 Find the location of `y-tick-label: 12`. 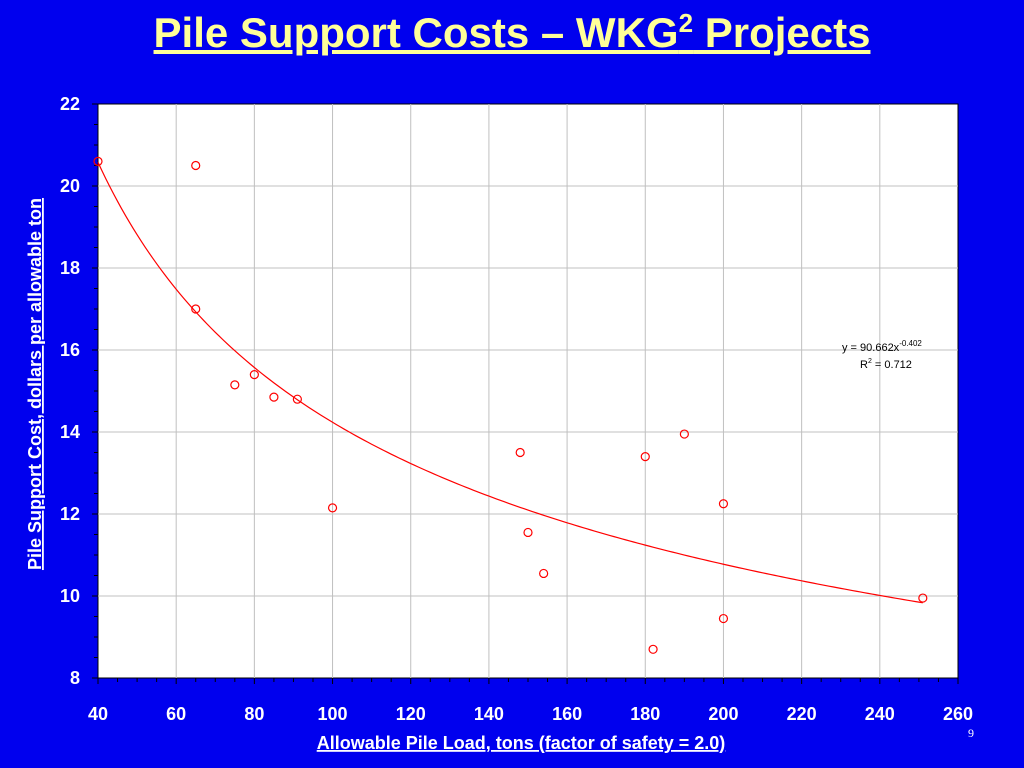

y-tick-label: 12 is located at coordinates (70, 514).